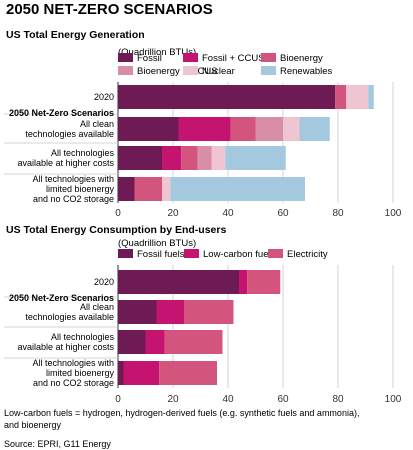 The image size is (413, 450). Describe the element at coordinates (258, 399) in the screenshot. I see `consumption-x-axis-ticks: 0 20 40 60 80 100` at that location.